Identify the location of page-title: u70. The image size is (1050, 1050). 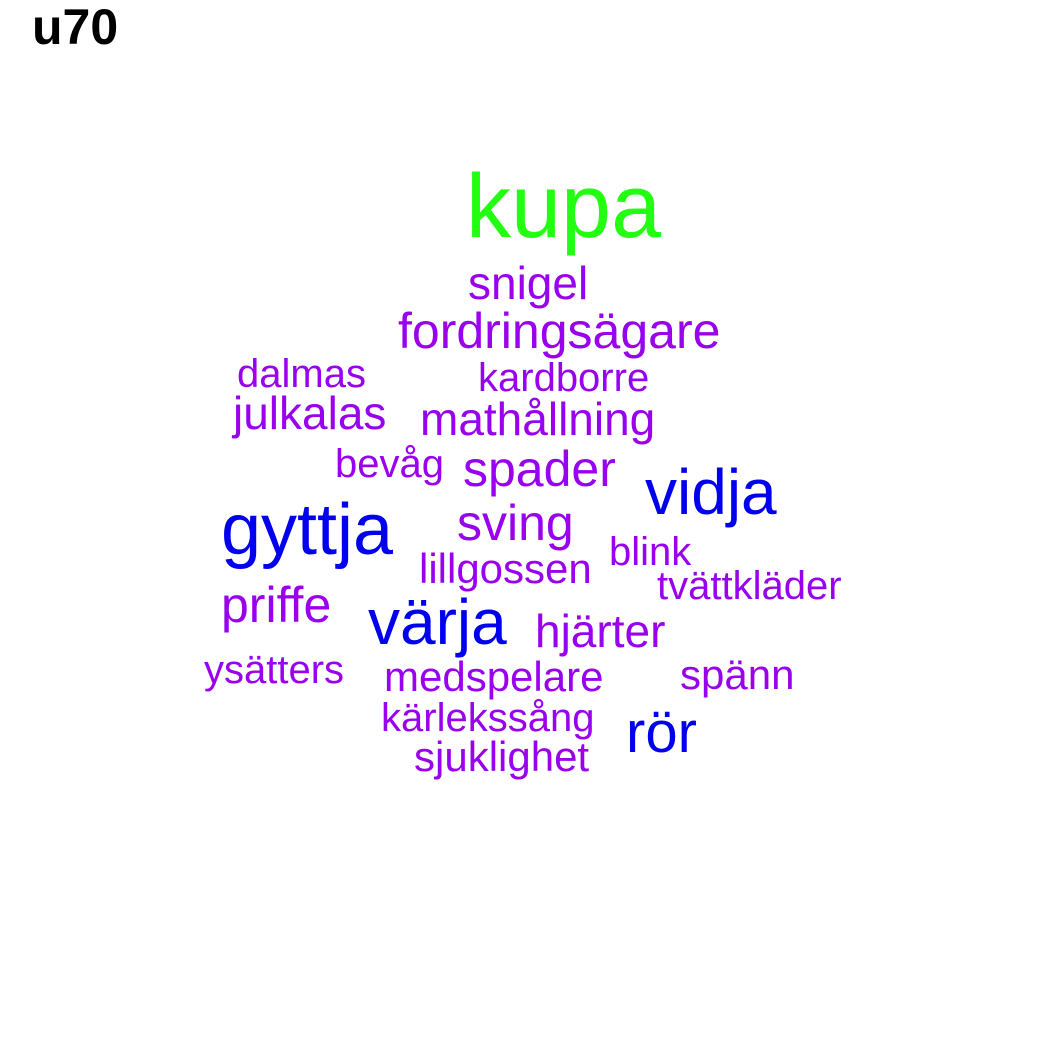
(75, 27).